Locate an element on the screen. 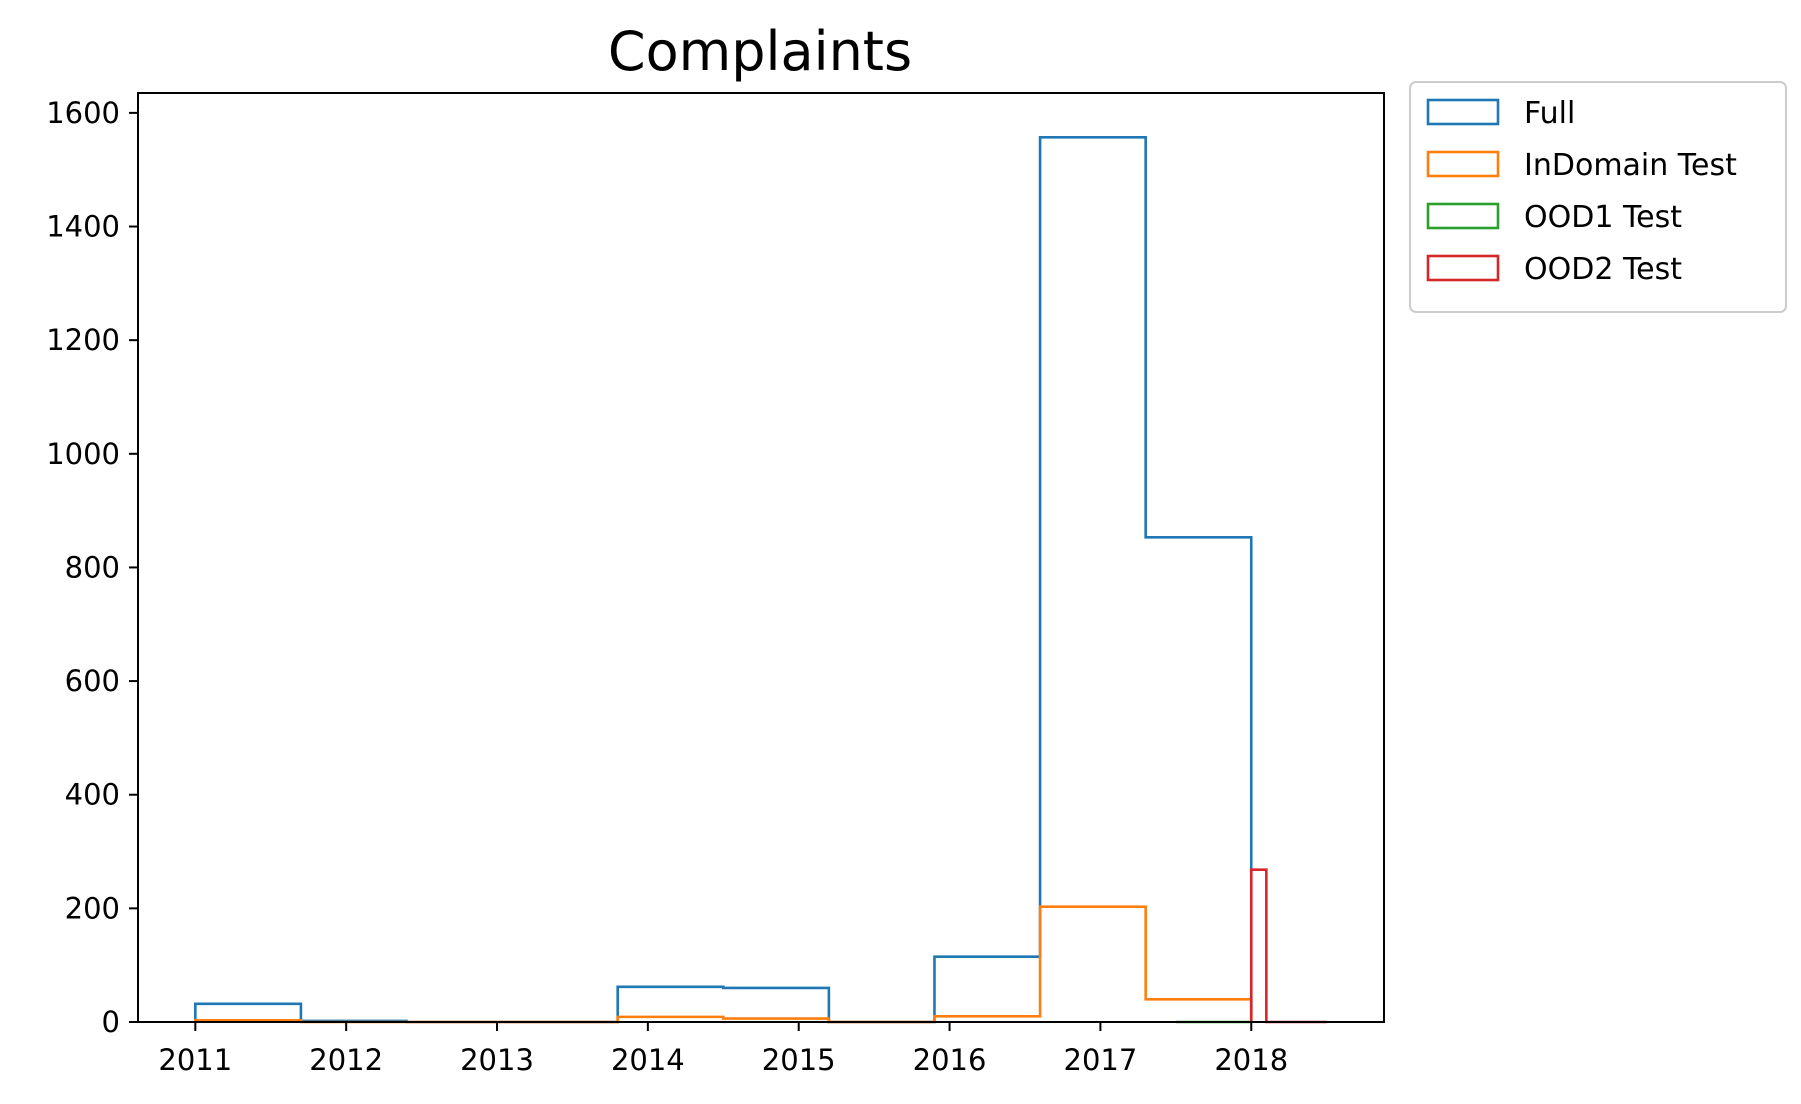  y-tick-label-600: 600 is located at coordinates (92, 681).